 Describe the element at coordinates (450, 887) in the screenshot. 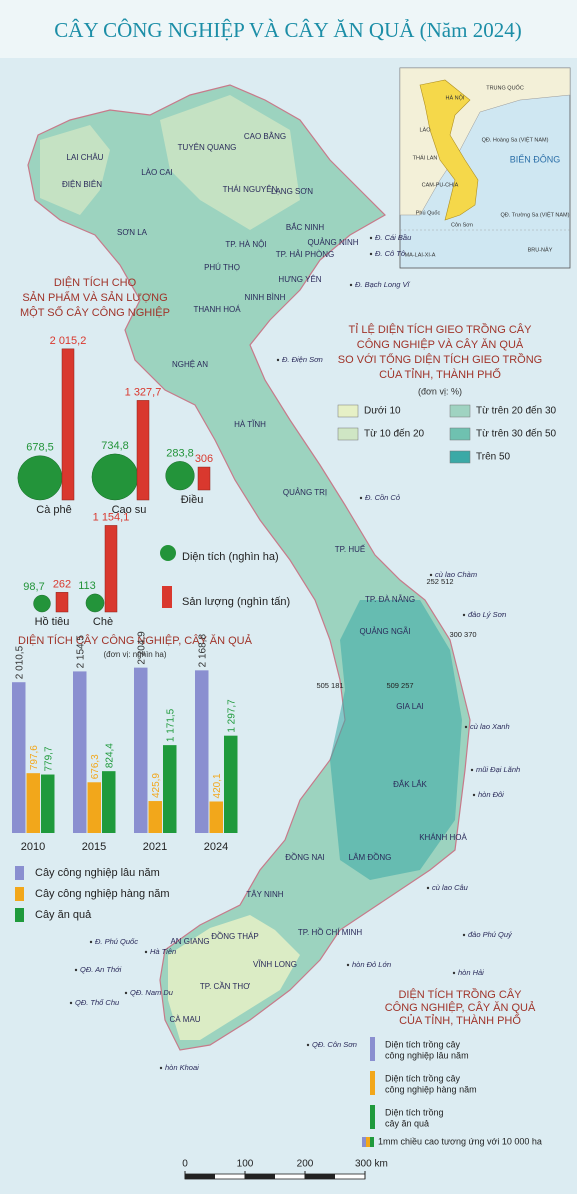

I see `place-label: cù lao Câu` at that location.